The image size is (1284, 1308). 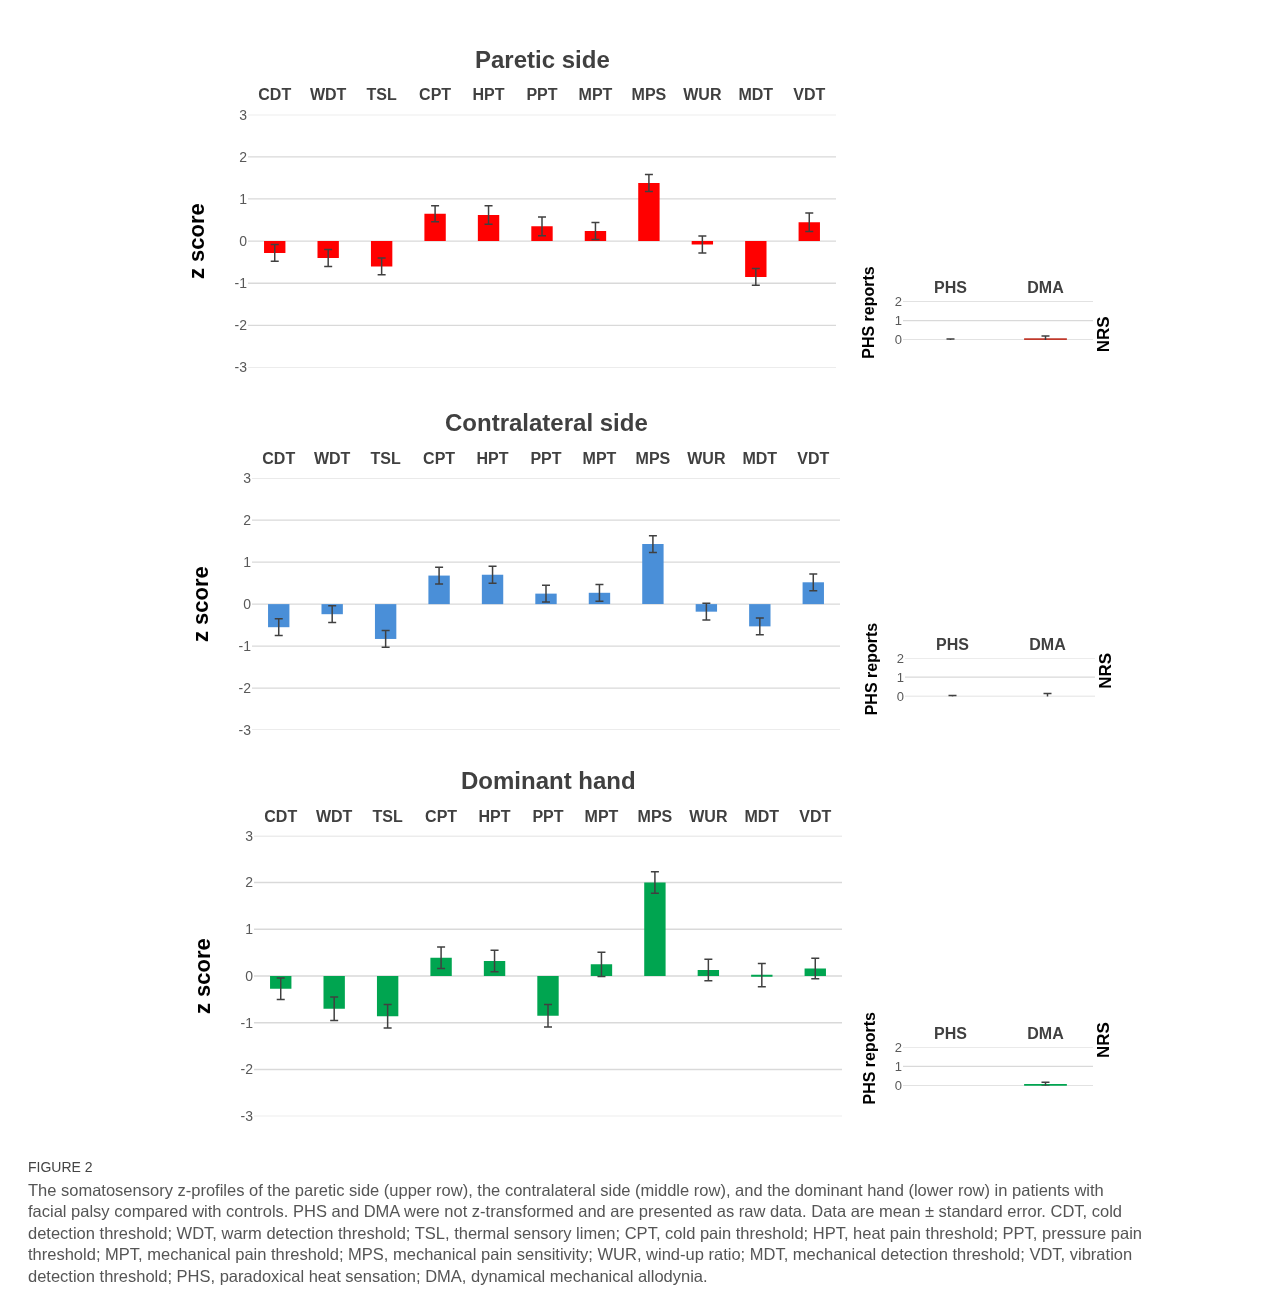 I want to click on chart-title: Contralateral side, so click(x=546, y=422).